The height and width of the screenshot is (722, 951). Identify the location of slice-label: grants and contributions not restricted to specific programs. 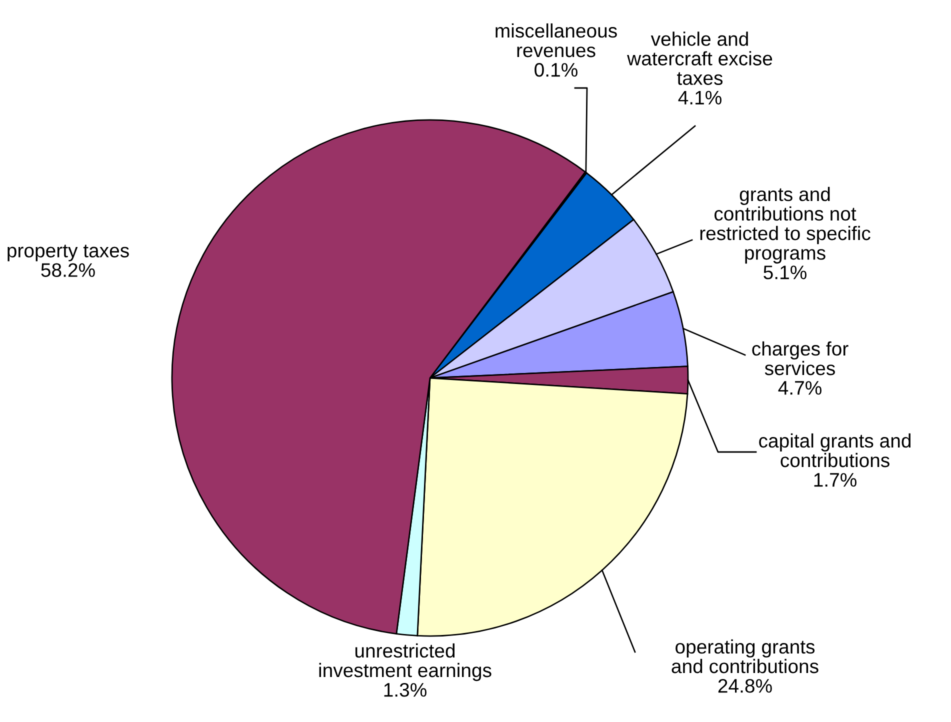
(785, 225).